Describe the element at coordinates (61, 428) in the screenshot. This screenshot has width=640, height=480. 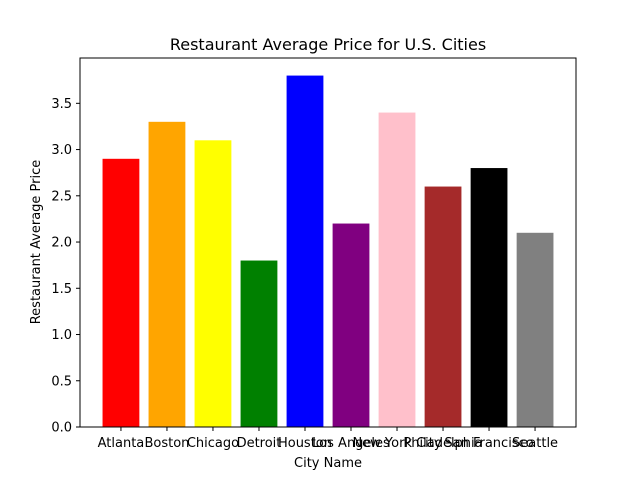
I see `y-tick-label: 0.0` at that location.